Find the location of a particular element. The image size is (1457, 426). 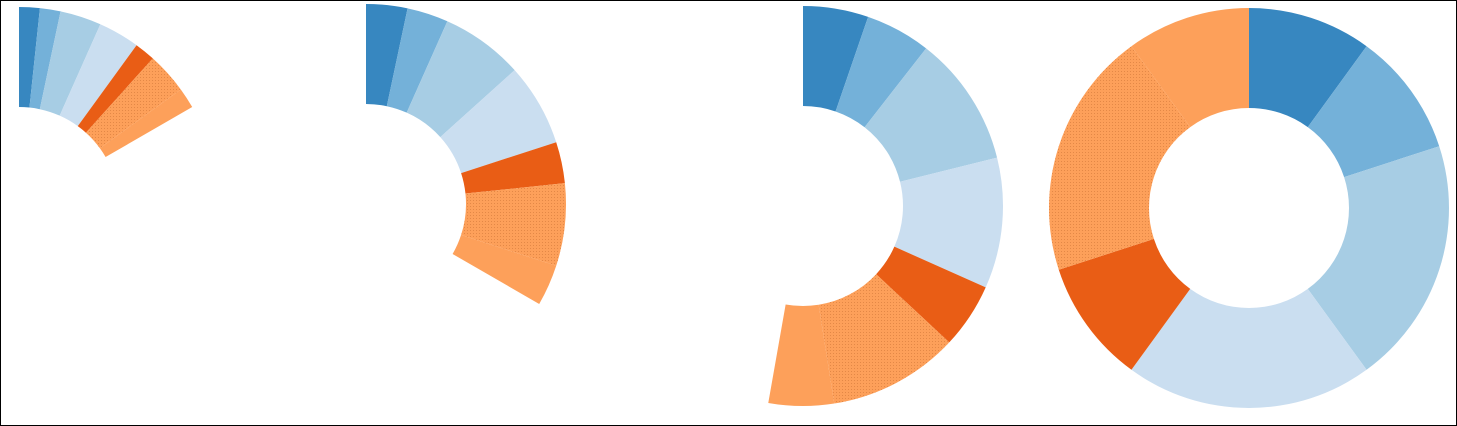

donut-3-slice-6-hatch is located at coordinates (884, 339).